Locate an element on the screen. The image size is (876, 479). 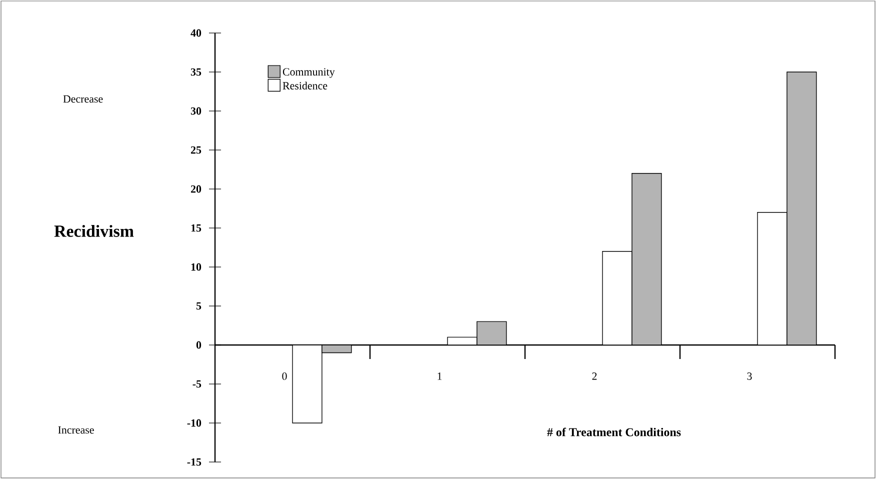
legend-label: Community is located at coordinates (308, 73).